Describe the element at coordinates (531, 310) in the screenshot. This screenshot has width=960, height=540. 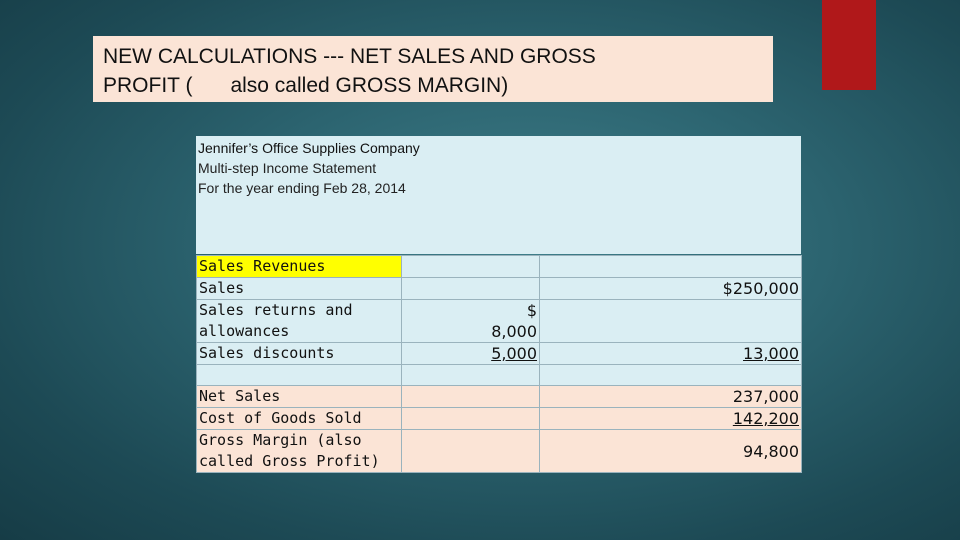
I see `returns-dollar-sign: $` at that location.